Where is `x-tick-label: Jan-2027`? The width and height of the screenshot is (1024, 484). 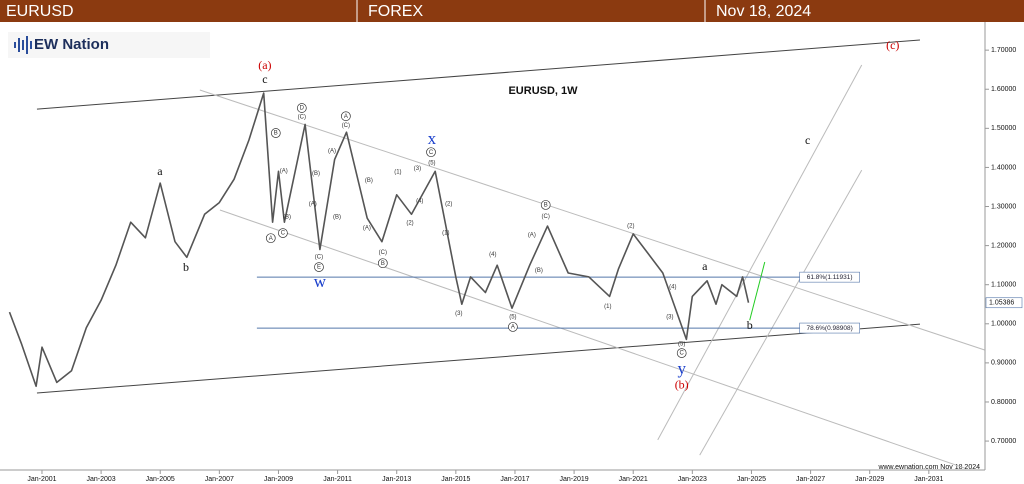 x-tick-label: Jan-2027 is located at coordinates (810, 479).